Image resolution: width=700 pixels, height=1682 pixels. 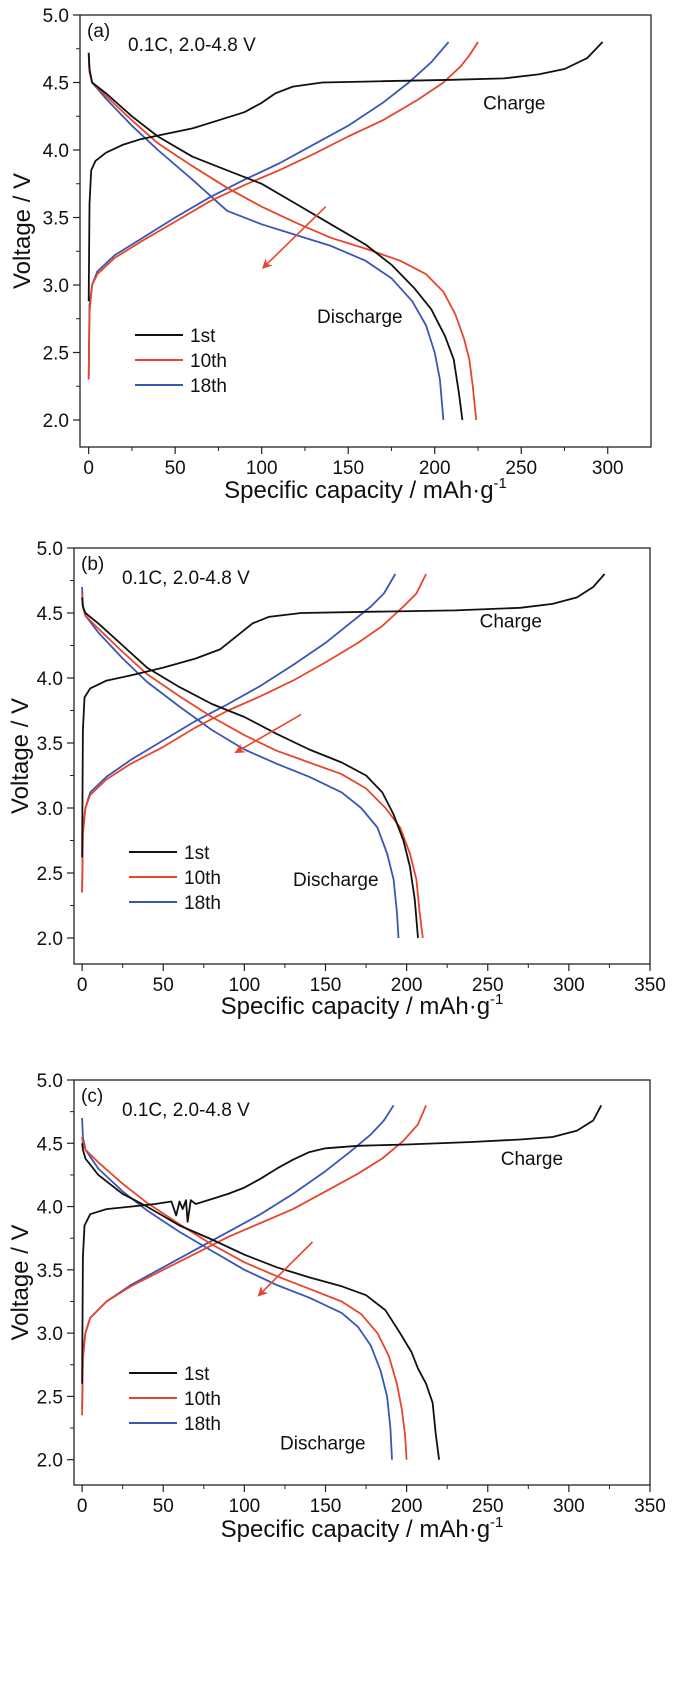 I want to click on panel-label: (a), so click(x=98, y=31).